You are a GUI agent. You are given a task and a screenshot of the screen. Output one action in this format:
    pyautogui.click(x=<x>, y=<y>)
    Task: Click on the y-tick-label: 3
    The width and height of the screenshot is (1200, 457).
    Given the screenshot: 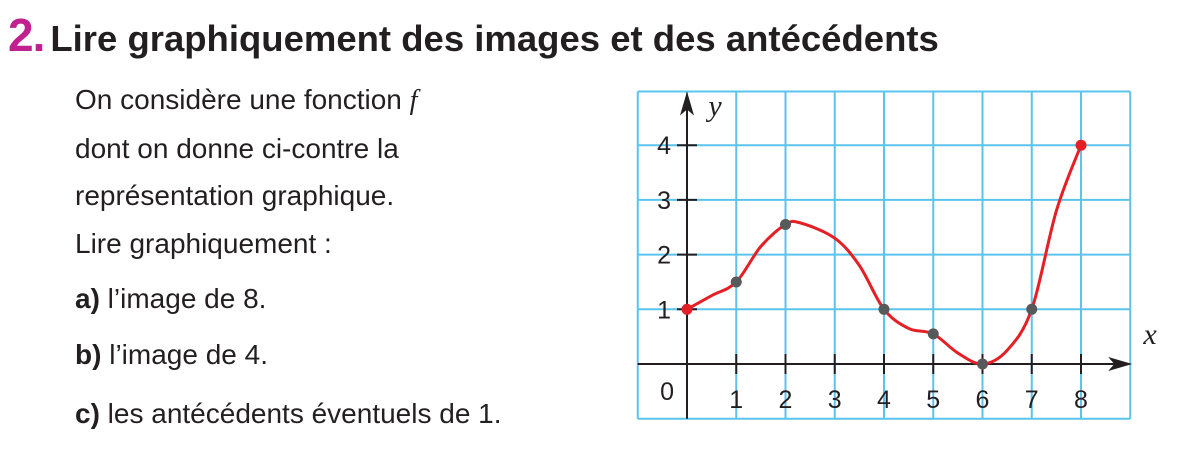 What is the action you would take?
    pyautogui.click(x=664, y=201)
    